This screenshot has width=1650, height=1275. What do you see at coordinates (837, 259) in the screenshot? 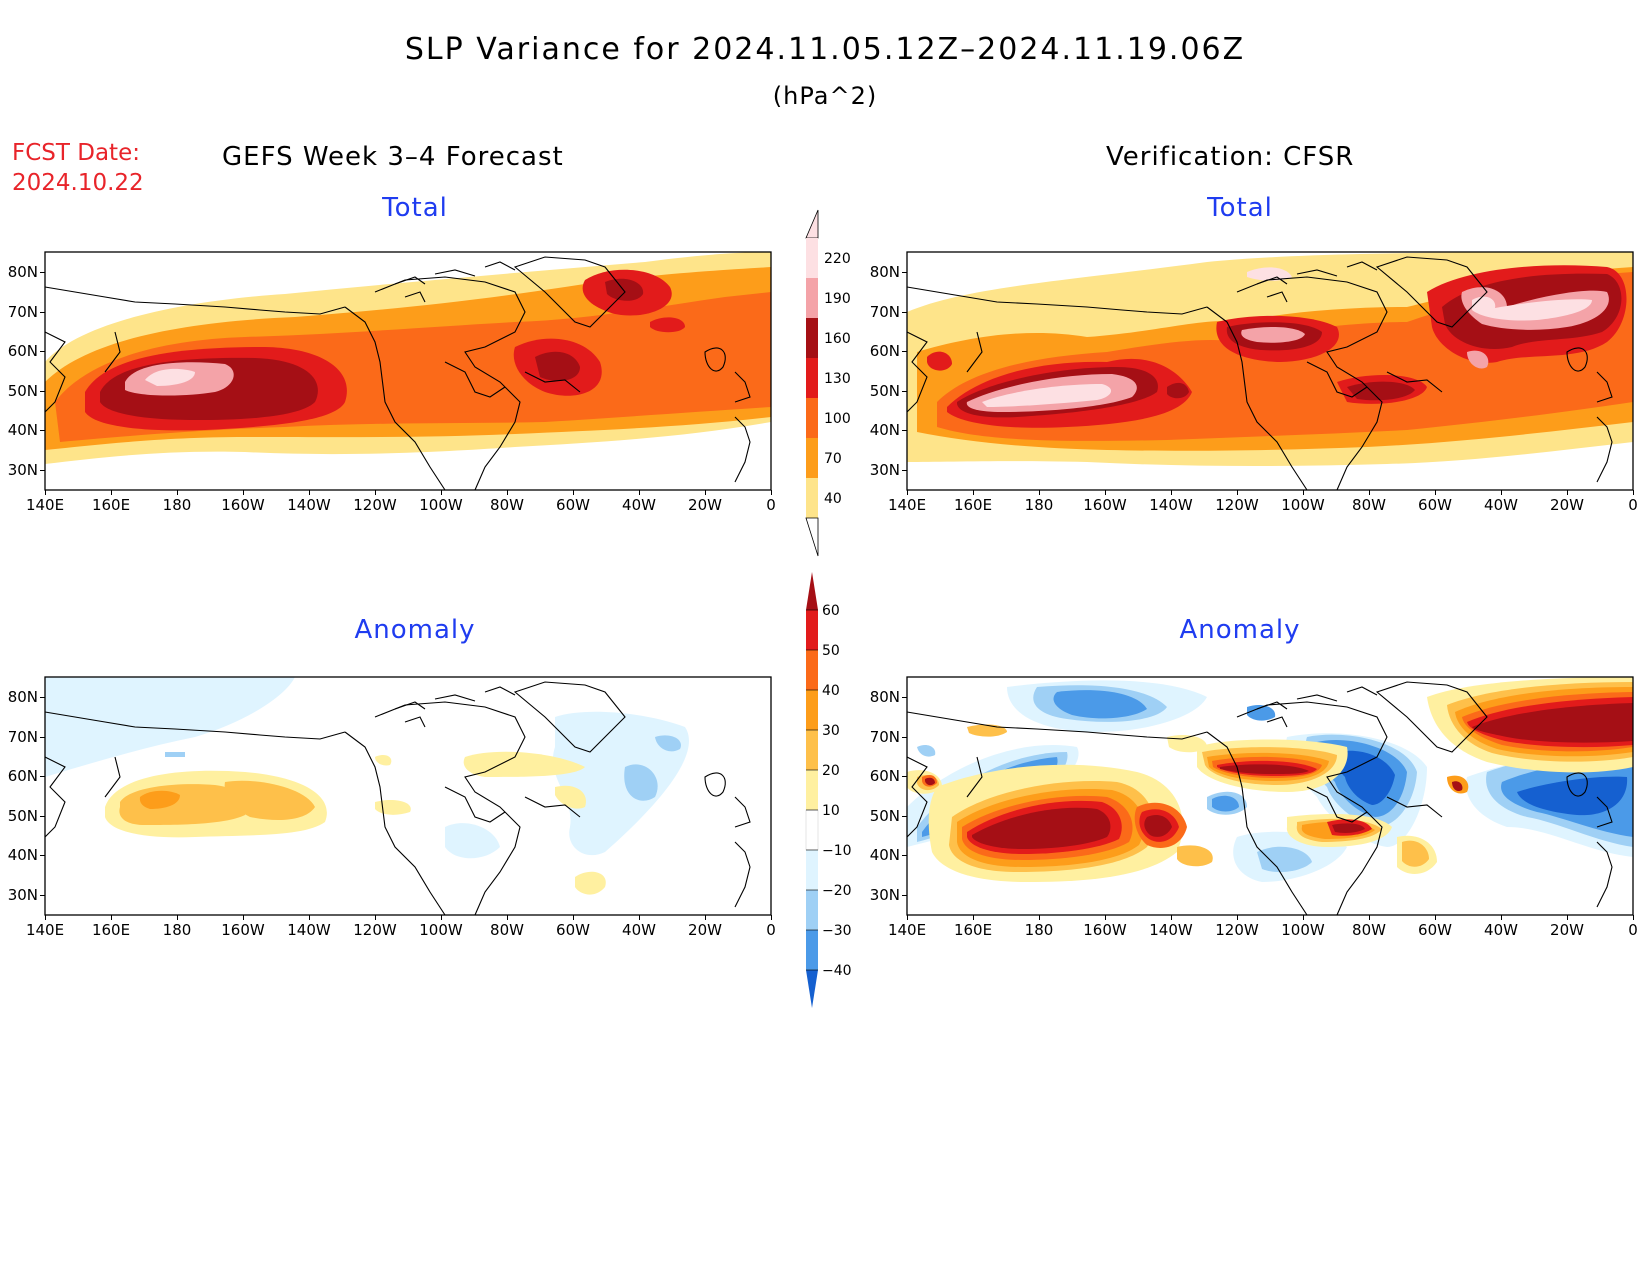
I see `colorbar-label: 220` at bounding box center [837, 259].